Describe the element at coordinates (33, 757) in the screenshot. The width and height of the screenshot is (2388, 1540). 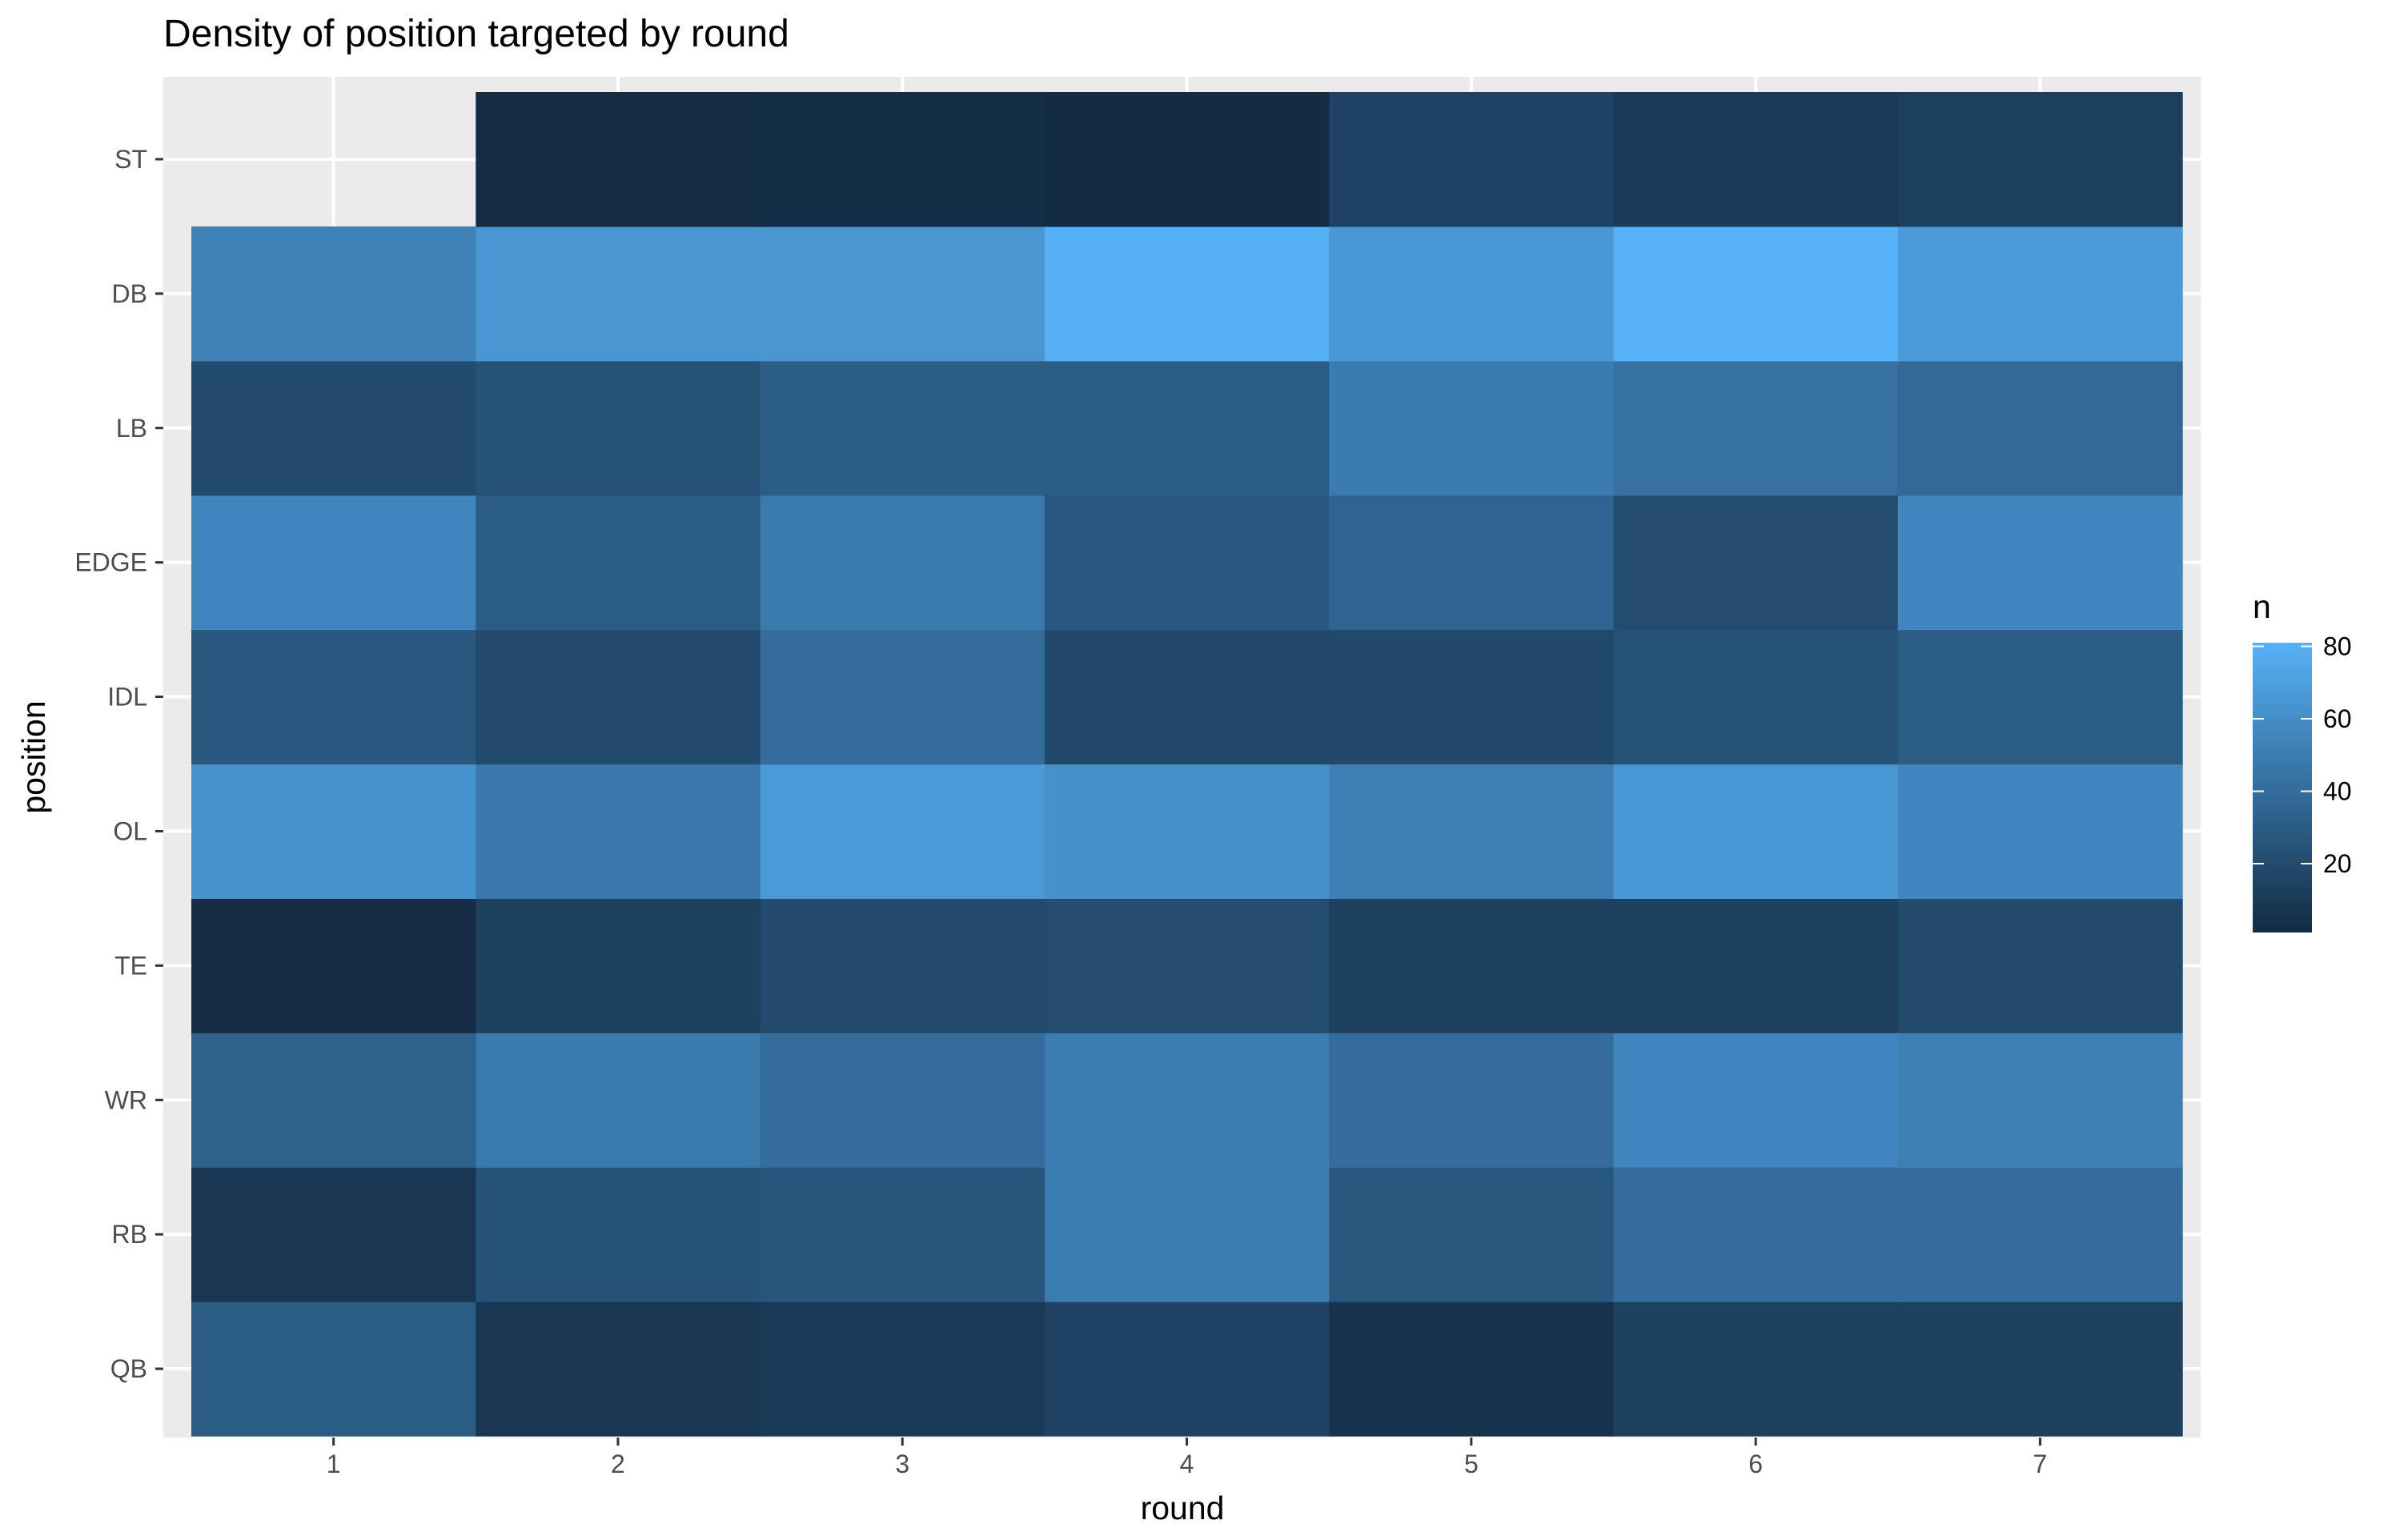
I see `y-axis-title: position` at that location.